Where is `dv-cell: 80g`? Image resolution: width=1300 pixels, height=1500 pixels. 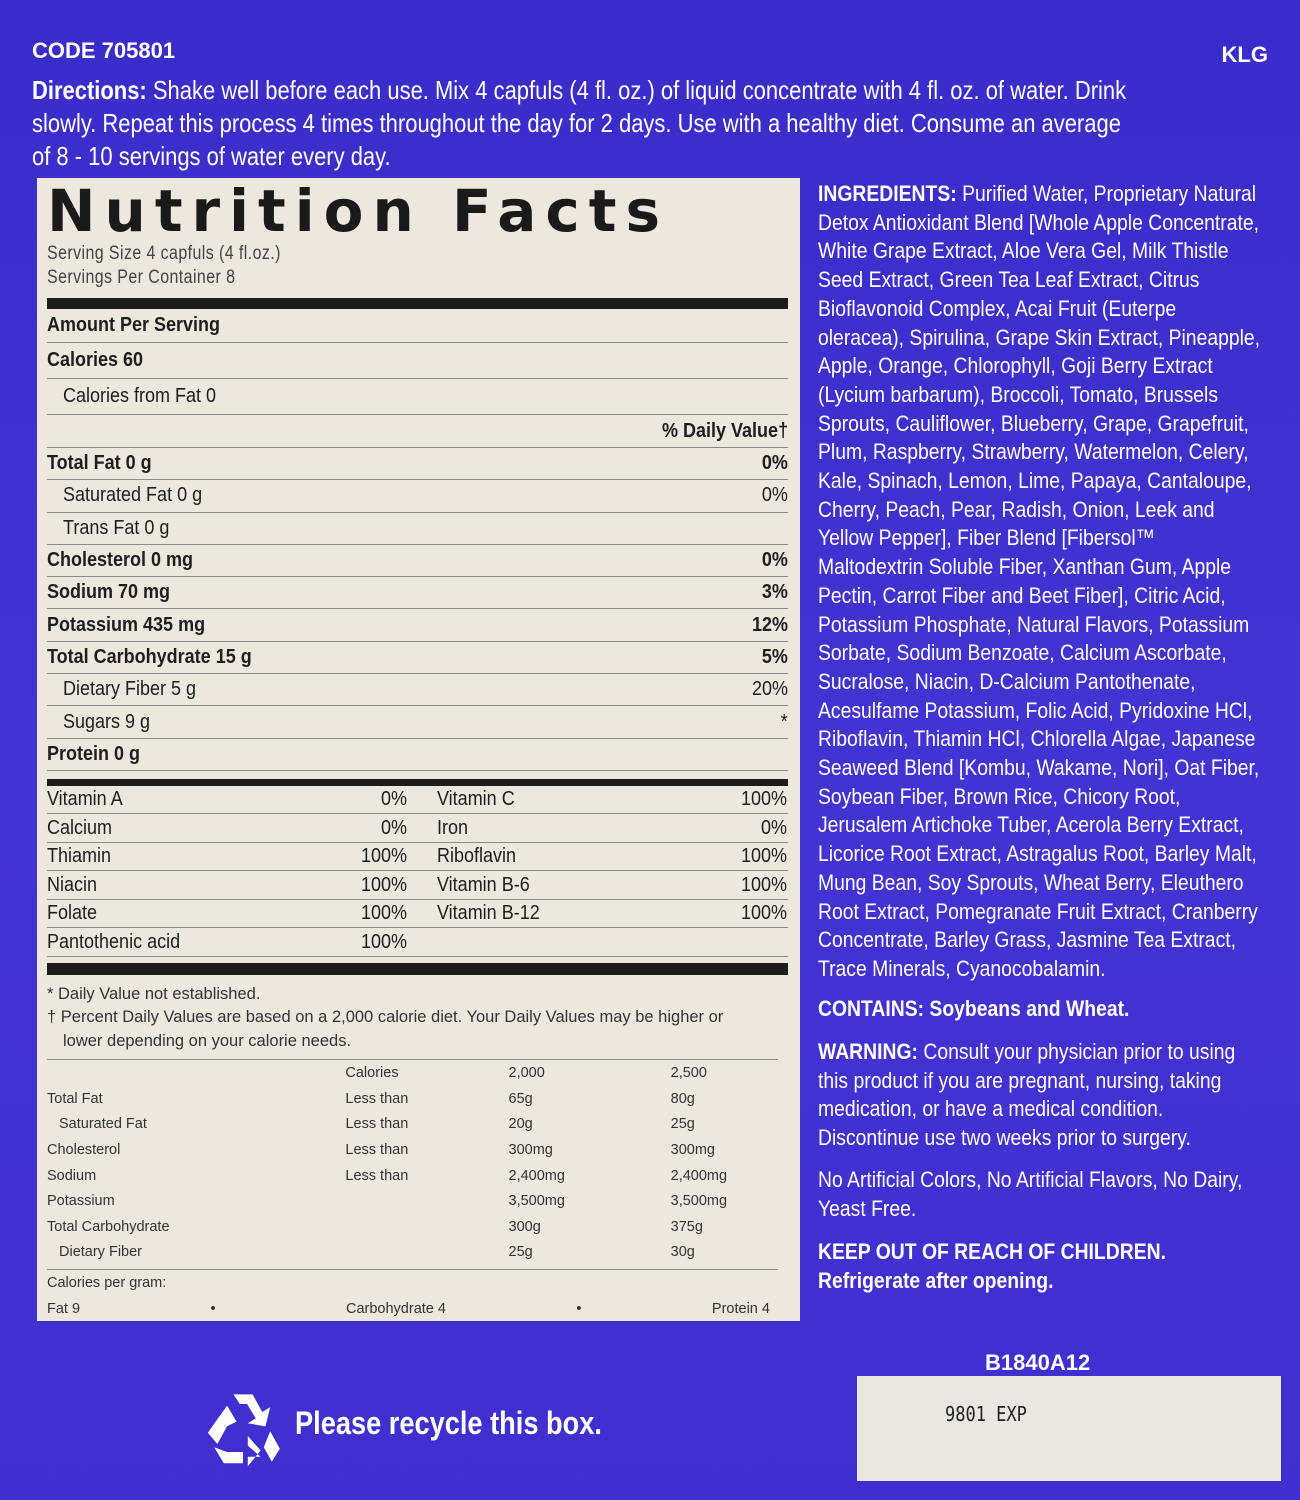 dv-cell: 80g is located at coordinates (682, 1098).